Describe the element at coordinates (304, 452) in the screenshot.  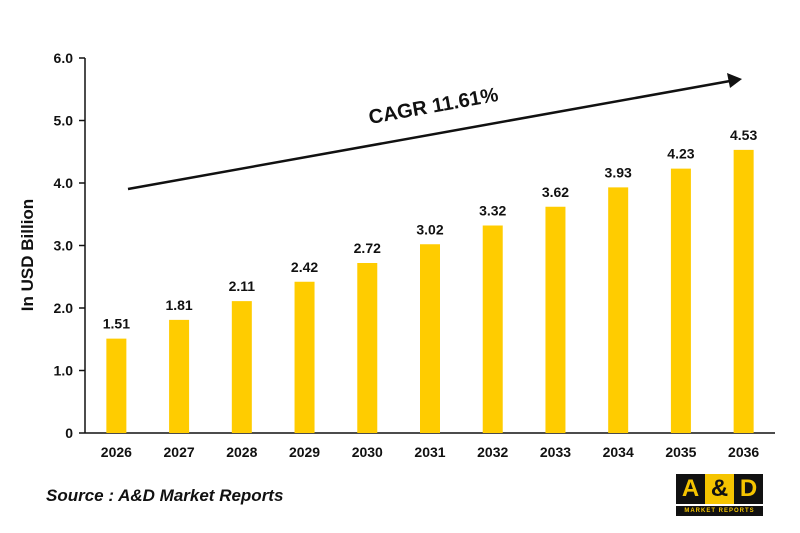
I see `x-tick-label: 2029` at that location.